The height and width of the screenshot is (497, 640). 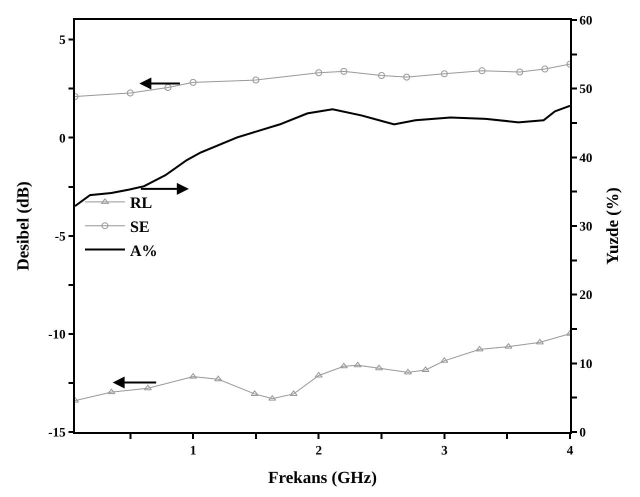 I want to click on y-tick-label: -10, so click(x=57, y=334).